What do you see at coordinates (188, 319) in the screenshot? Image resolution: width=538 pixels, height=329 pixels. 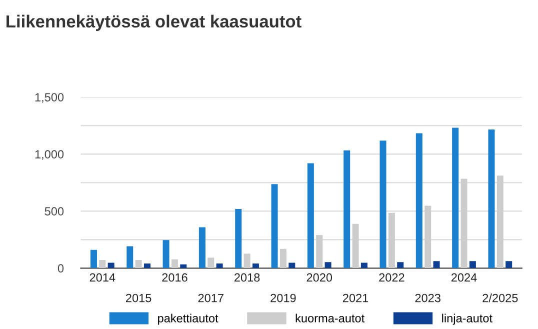 I see `legend-label: pakettiautot` at bounding box center [188, 319].